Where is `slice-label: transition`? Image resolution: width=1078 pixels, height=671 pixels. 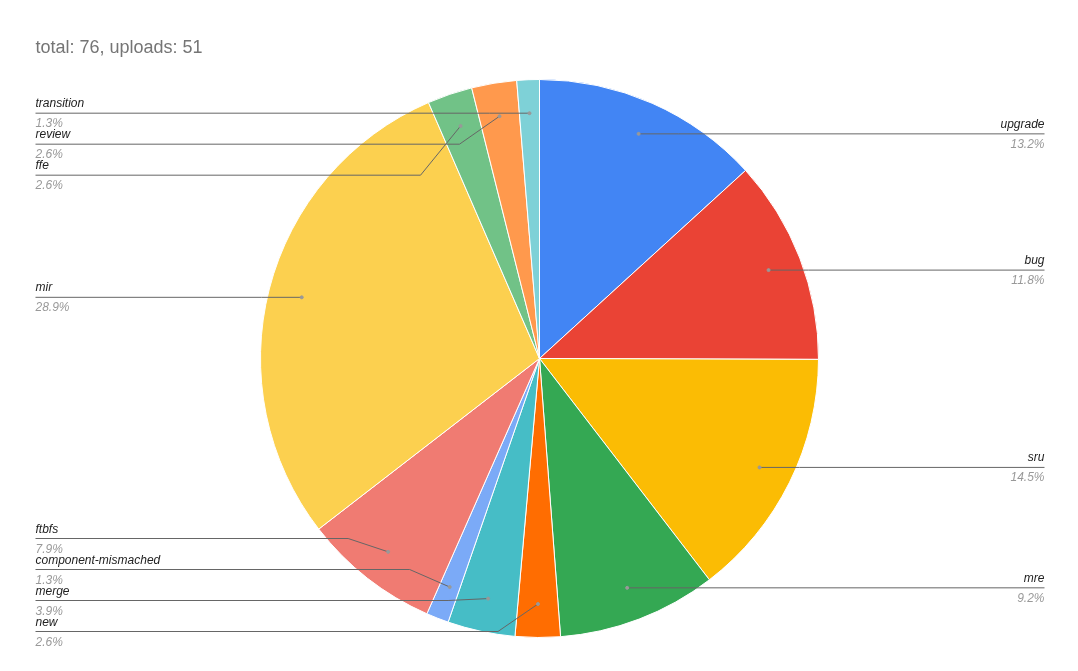 slice-label: transition is located at coordinates (60, 103).